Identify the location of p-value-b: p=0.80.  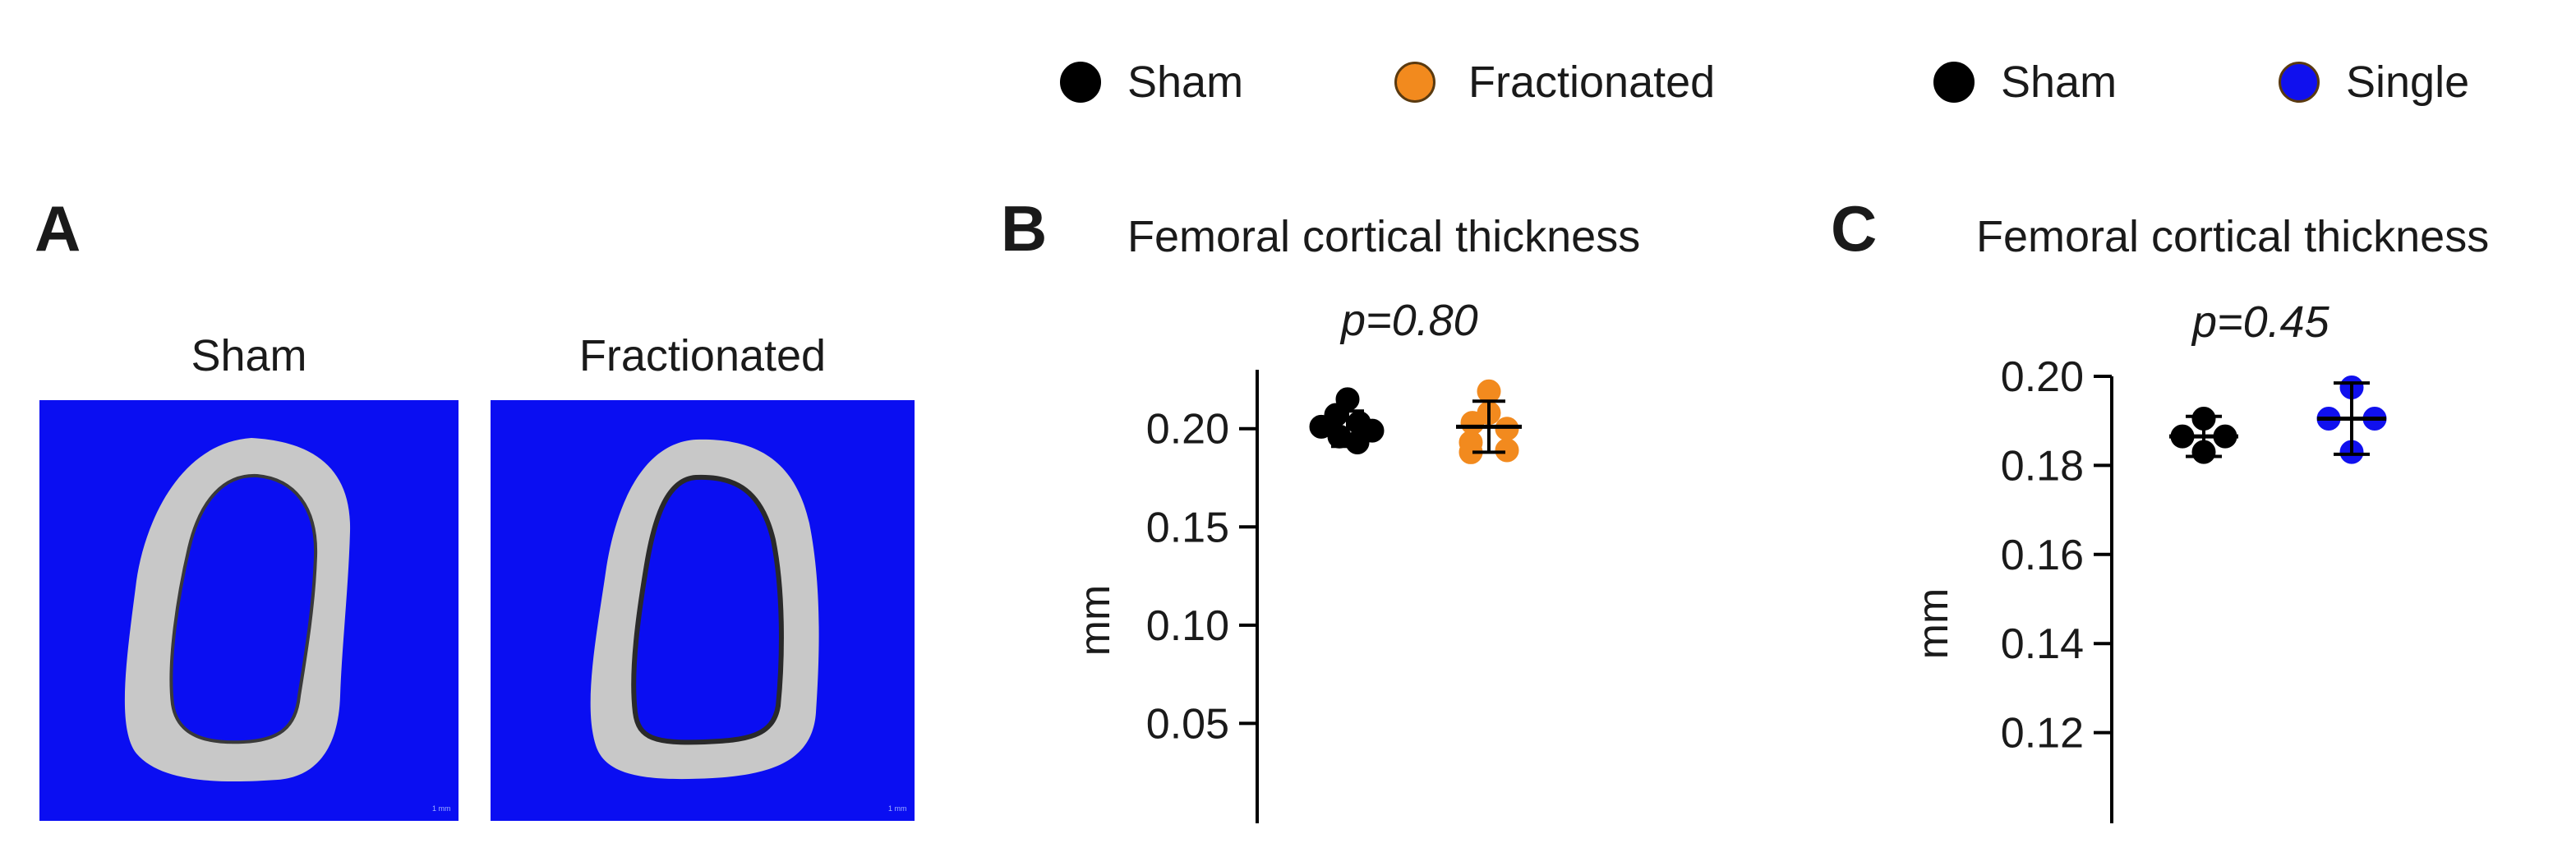
(1409, 320).